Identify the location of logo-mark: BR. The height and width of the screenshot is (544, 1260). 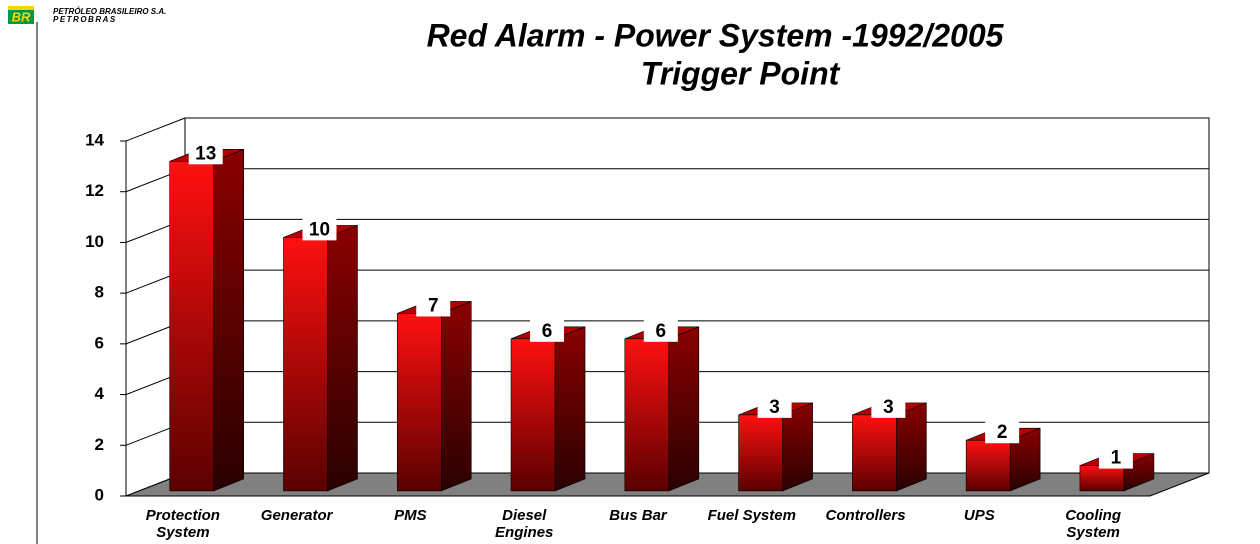
(21, 16).